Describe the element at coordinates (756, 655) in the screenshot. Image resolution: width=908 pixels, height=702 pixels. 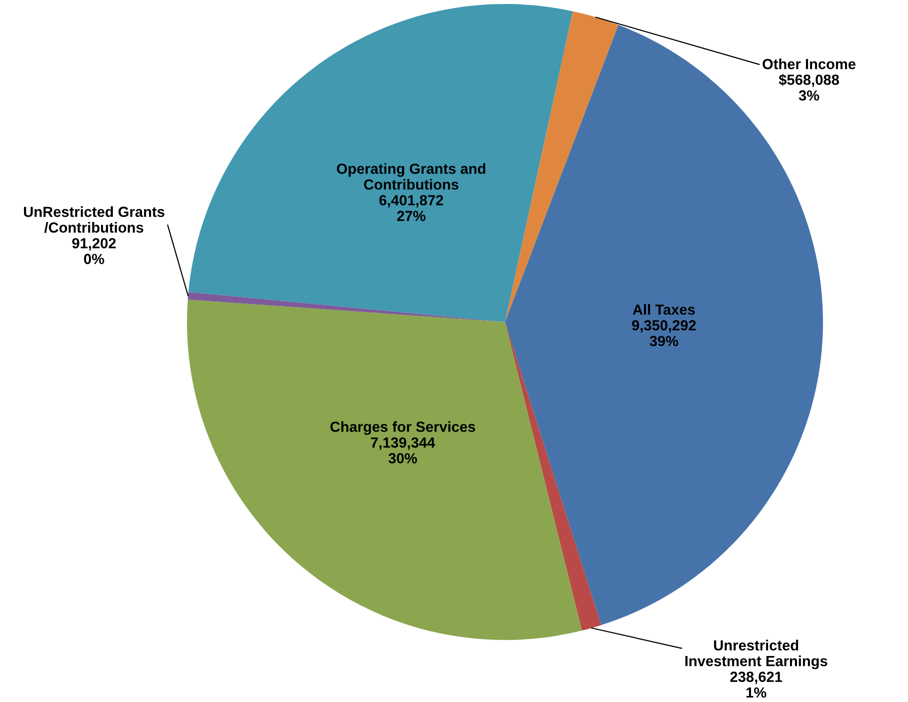
I see `slice-label: Unrestricted Investment Earnings` at that location.